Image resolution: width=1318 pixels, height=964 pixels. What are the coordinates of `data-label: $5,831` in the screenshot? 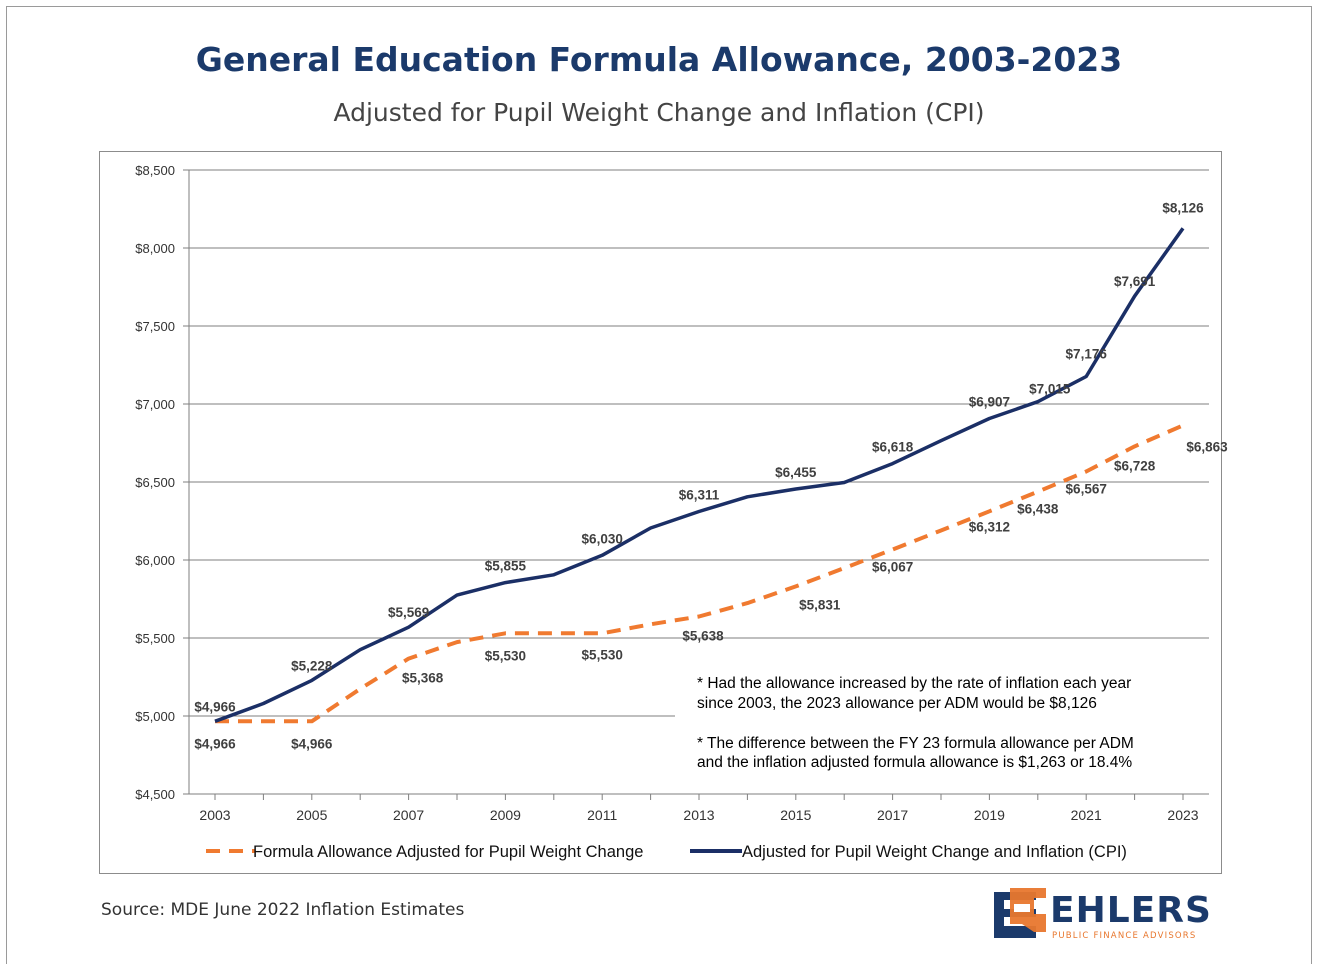 It's located at (820, 604).